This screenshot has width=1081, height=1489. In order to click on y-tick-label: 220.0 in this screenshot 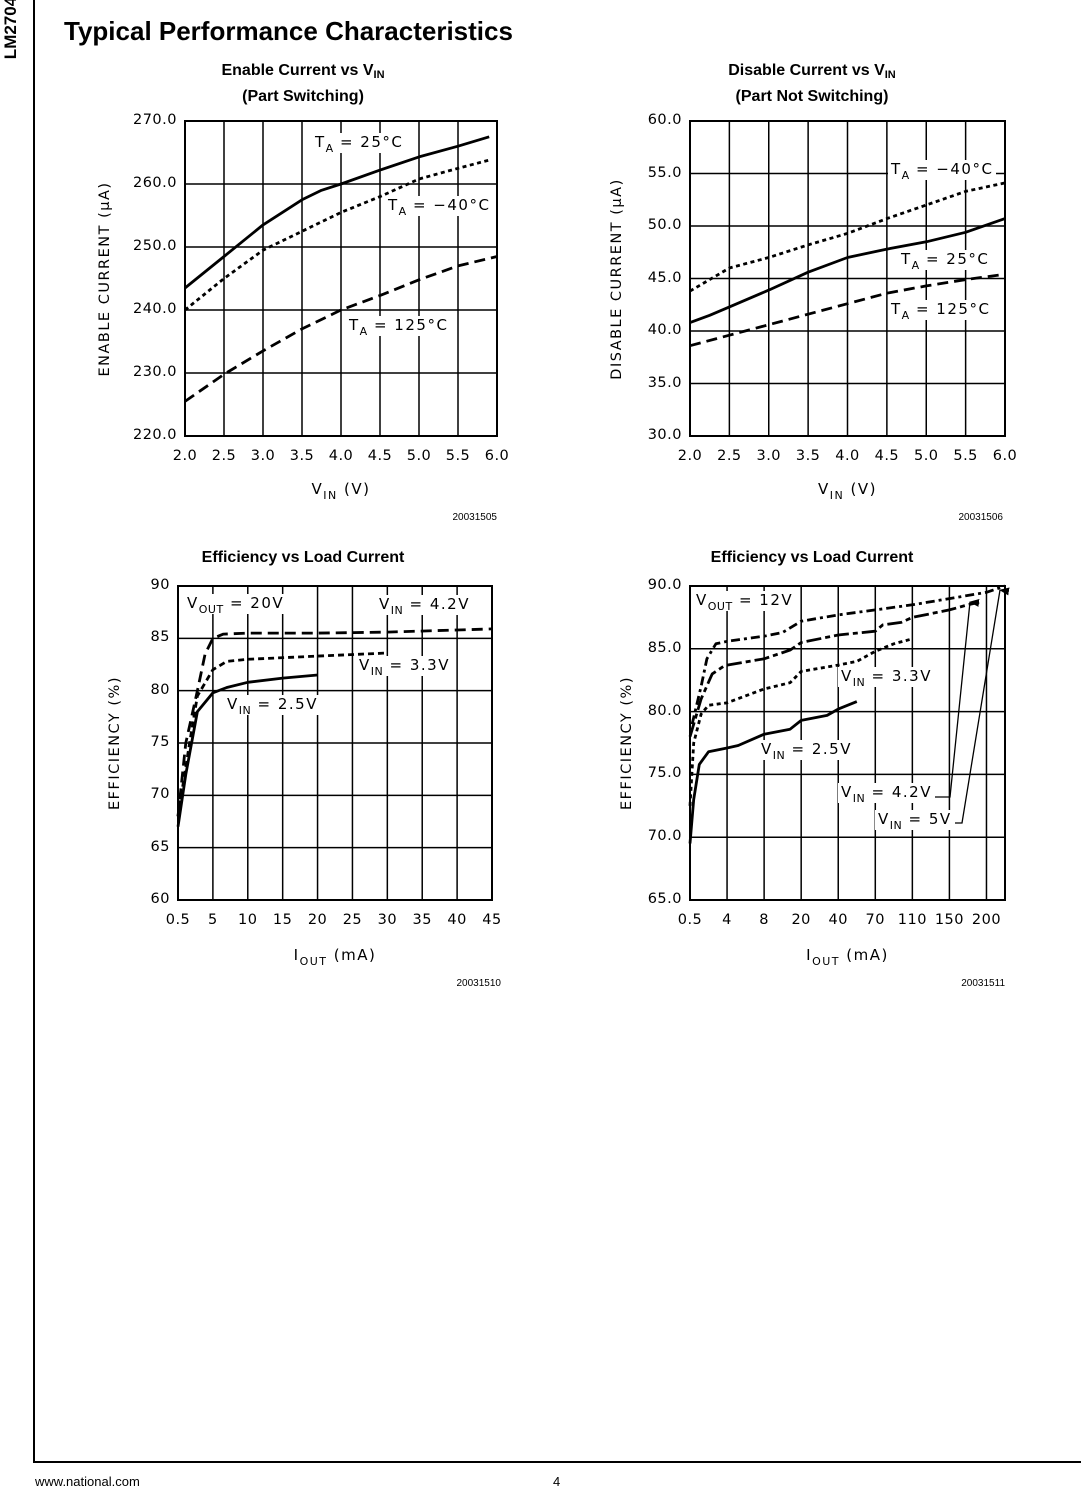, I will do `click(154, 435)`.